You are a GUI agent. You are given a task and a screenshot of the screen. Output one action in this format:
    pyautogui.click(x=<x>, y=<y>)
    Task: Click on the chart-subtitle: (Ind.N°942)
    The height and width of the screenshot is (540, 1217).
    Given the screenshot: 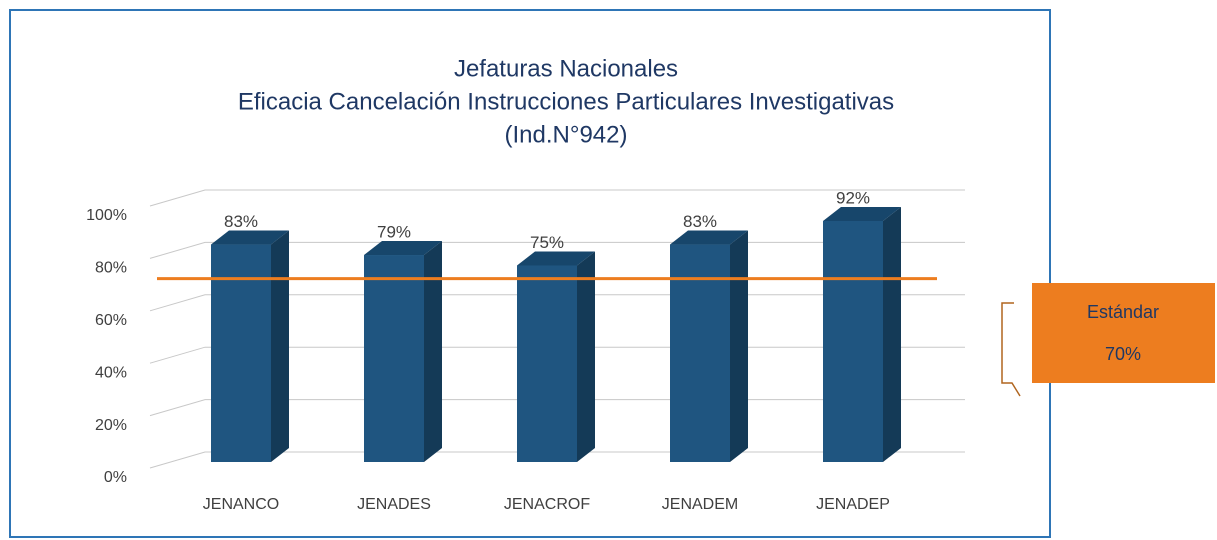 What is the action you would take?
    pyautogui.click(x=566, y=134)
    